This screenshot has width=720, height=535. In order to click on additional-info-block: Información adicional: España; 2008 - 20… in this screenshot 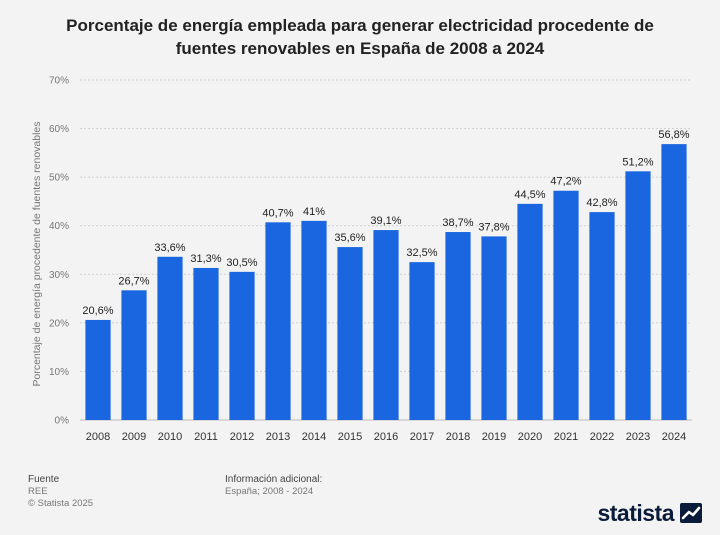, I will do `click(273, 486)`.